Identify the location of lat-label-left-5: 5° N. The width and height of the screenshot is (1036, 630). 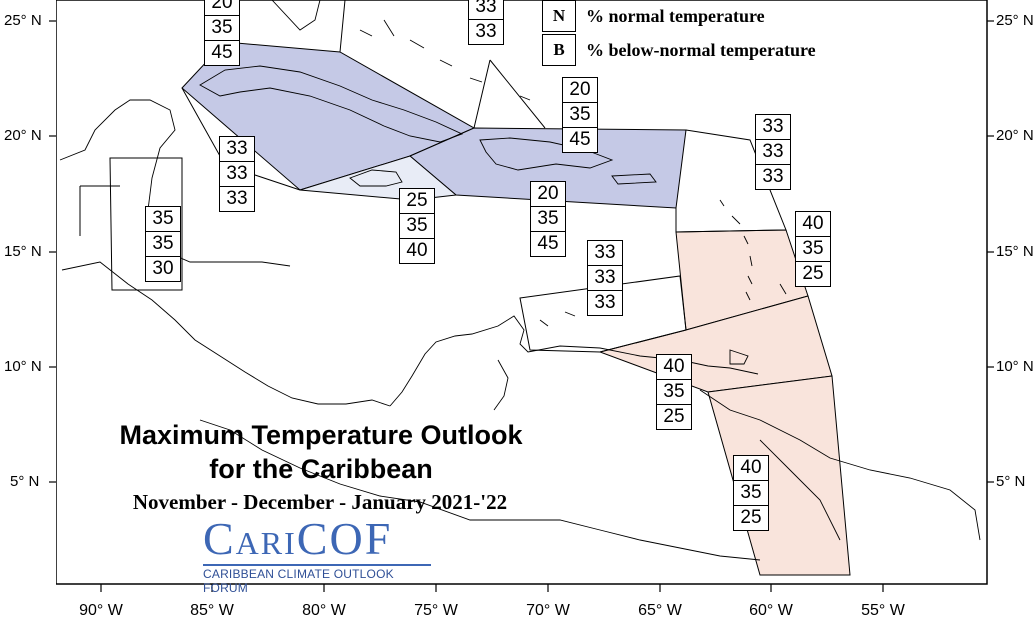
(25, 481).